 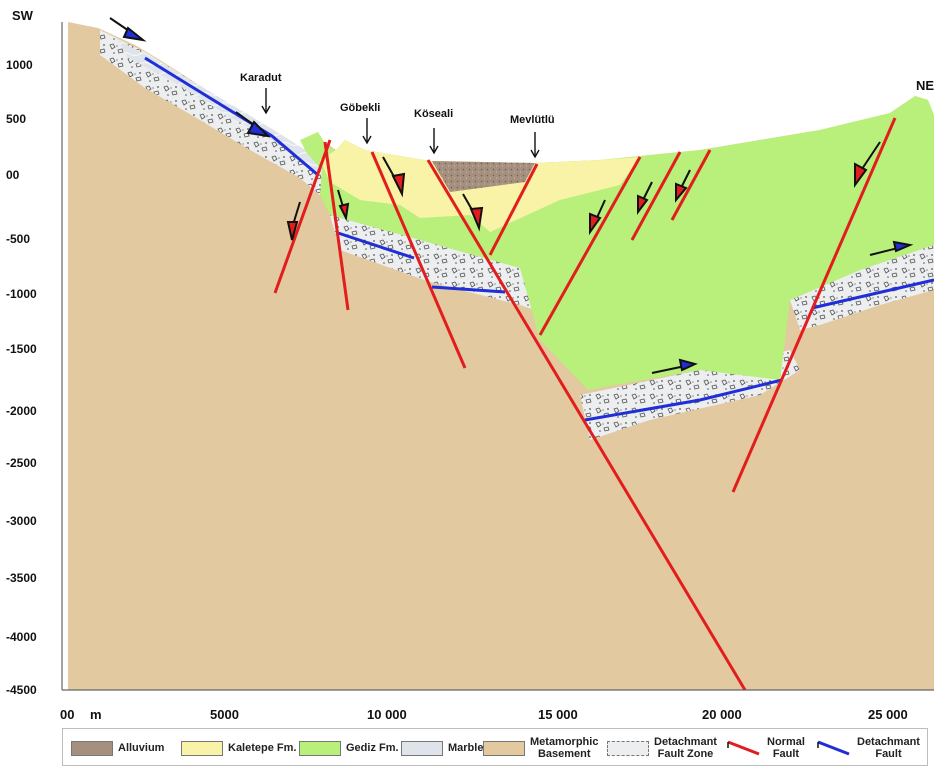 What do you see at coordinates (387, 714) in the screenshot?
I see `x-tick: 10 000` at bounding box center [387, 714].